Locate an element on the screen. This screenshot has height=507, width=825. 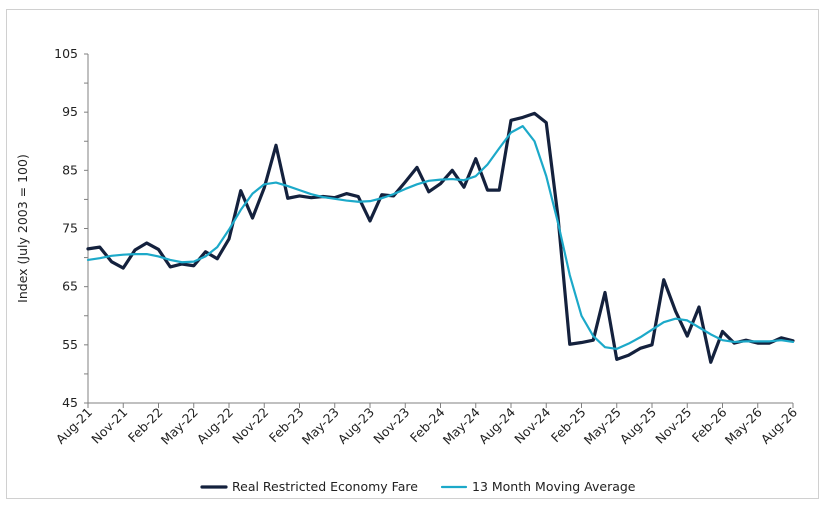
legend-label: 13 Month Moving Average is located at coordinates (554, 486).